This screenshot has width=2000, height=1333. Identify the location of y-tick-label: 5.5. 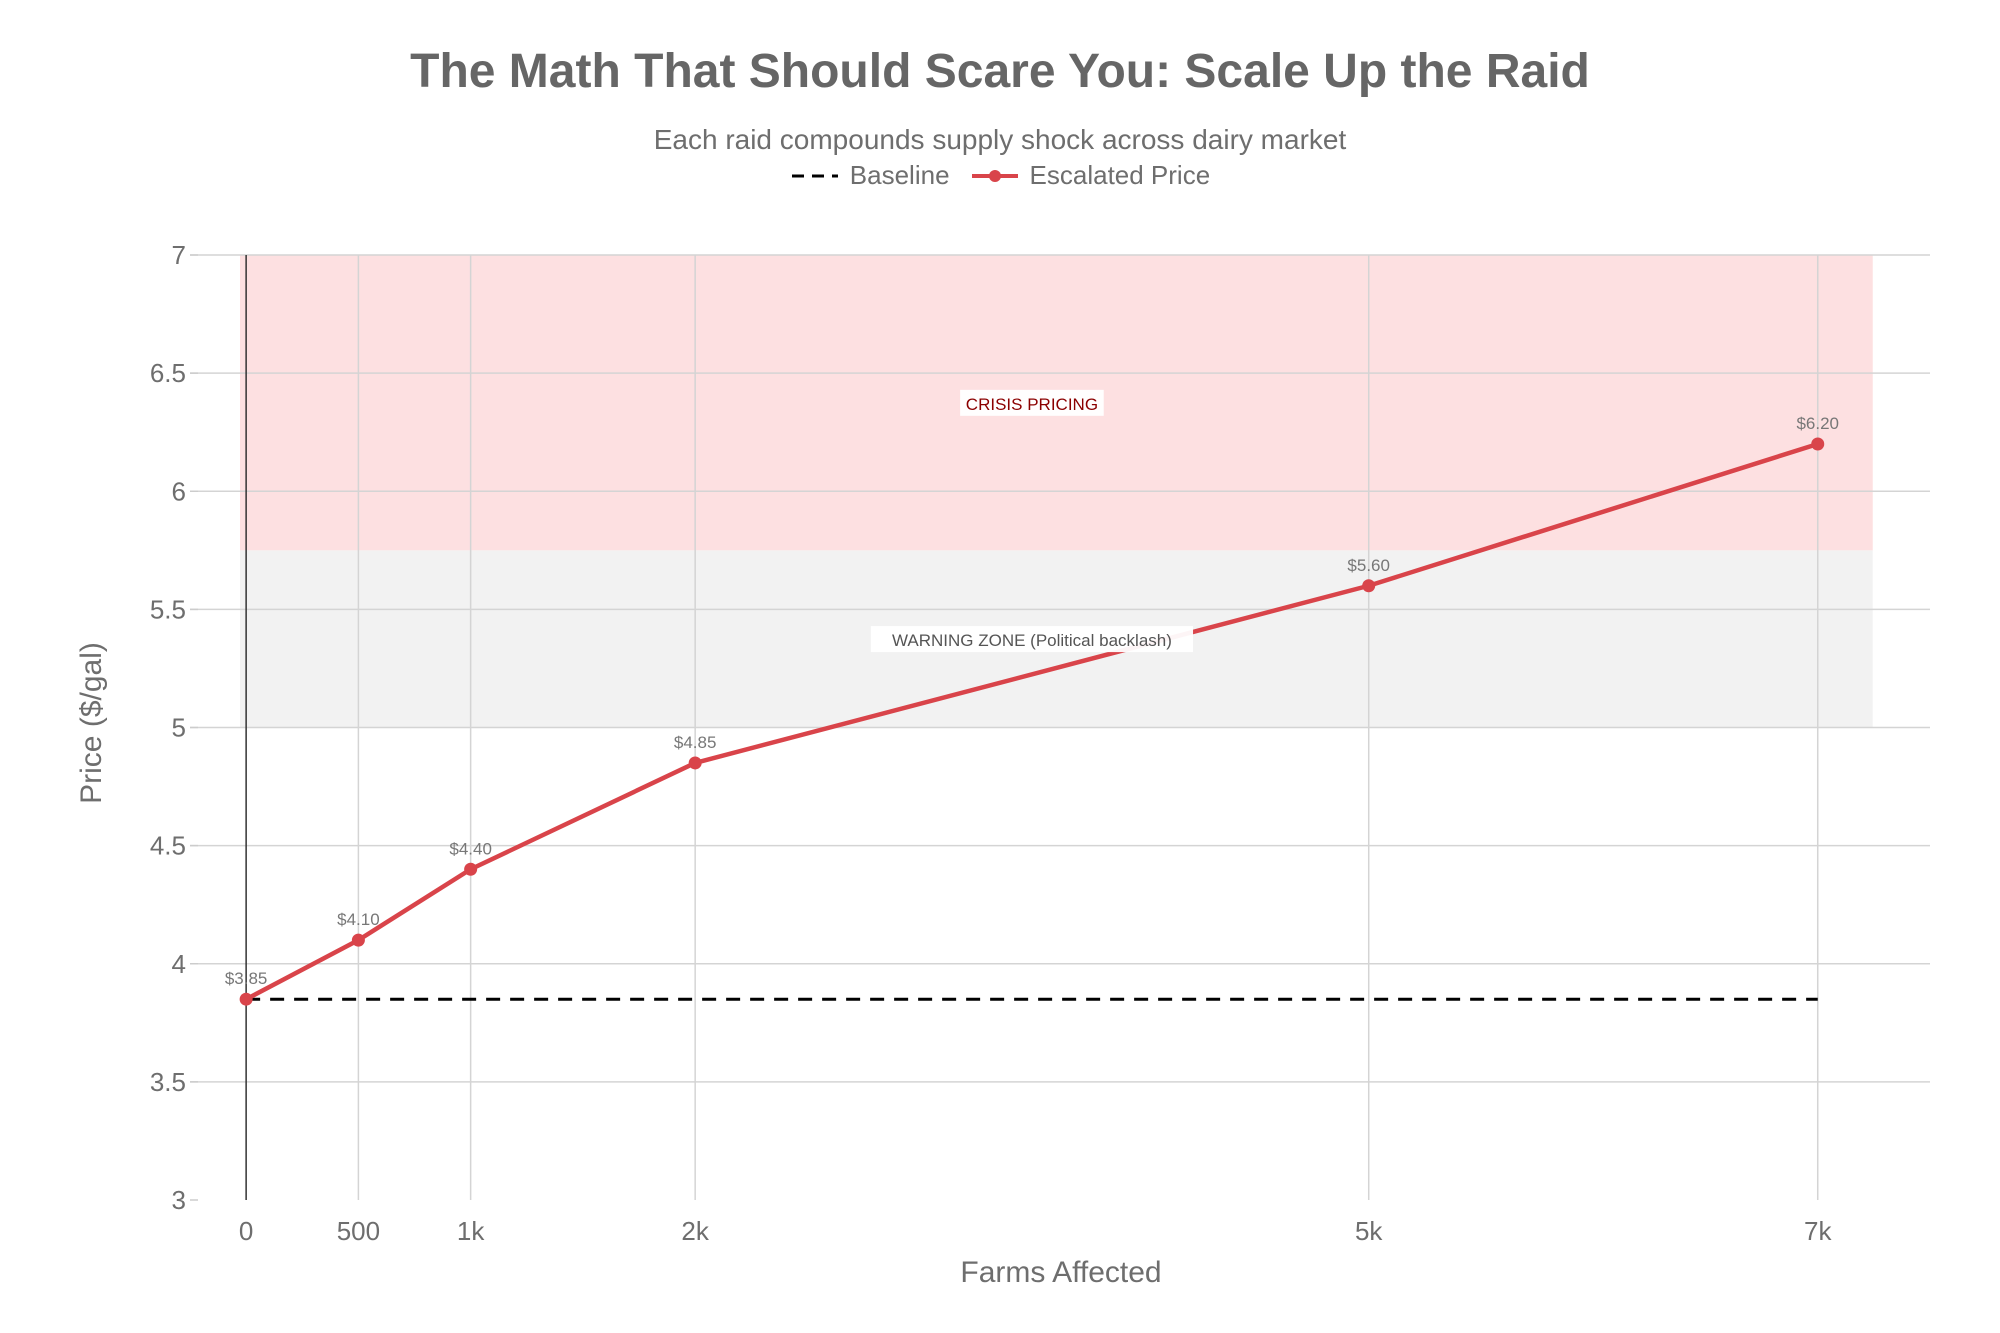
(168, 609).